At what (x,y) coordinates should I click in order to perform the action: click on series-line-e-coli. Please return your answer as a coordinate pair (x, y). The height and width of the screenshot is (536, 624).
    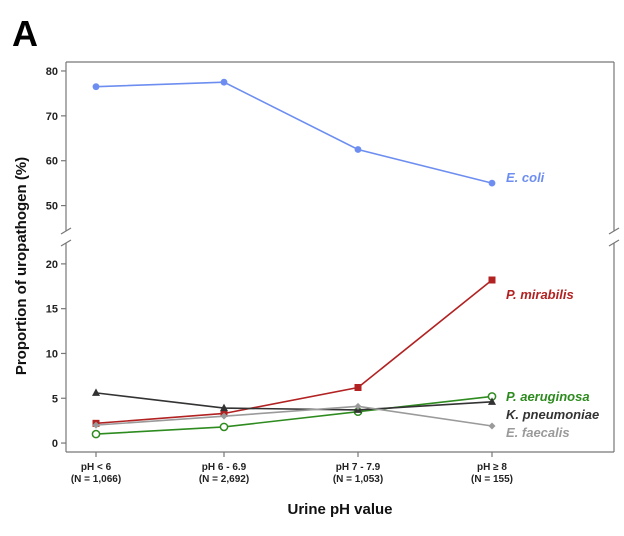
    Looking at the image, I should click on (294, 132).